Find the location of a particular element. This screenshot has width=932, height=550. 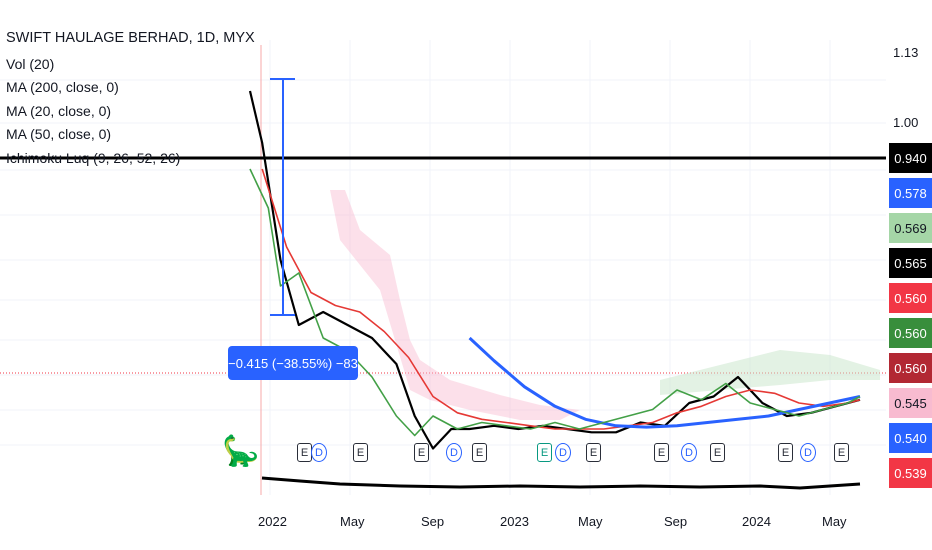

y-tick-label: 1.13 is located at coordinates (906, 52).